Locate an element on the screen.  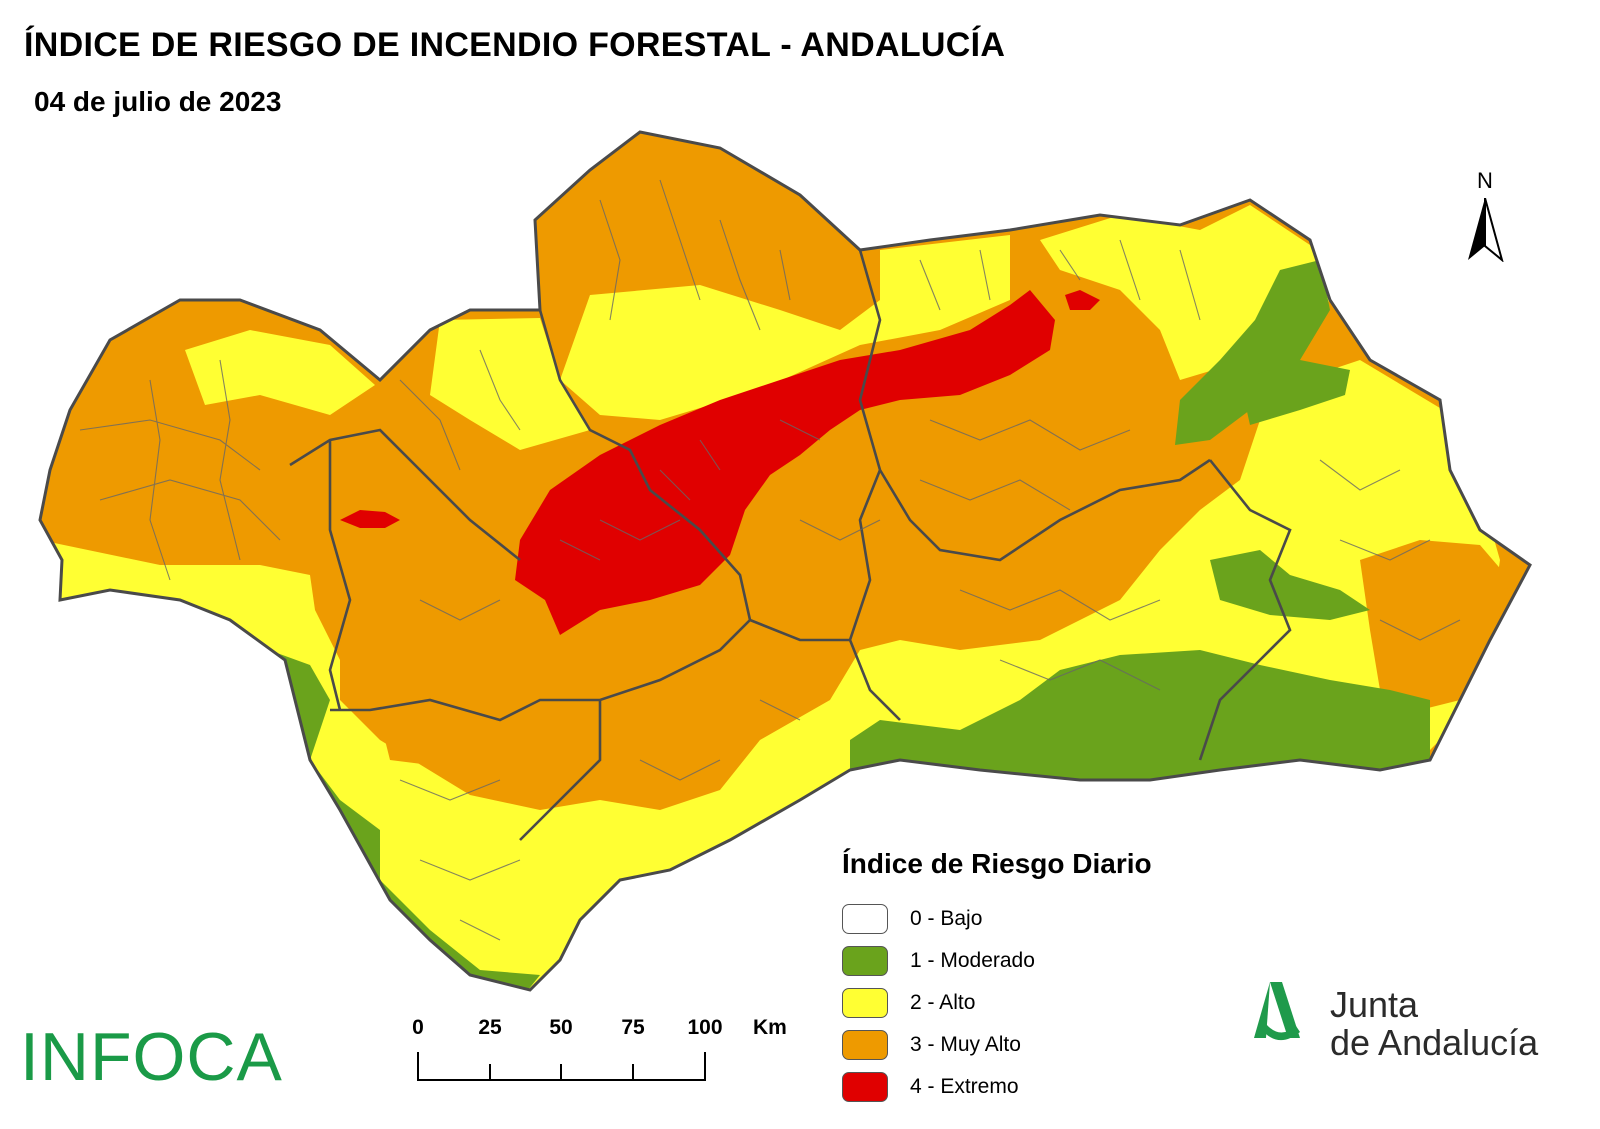
risk-zone-high-north-center is located at coordinates (785, 327).